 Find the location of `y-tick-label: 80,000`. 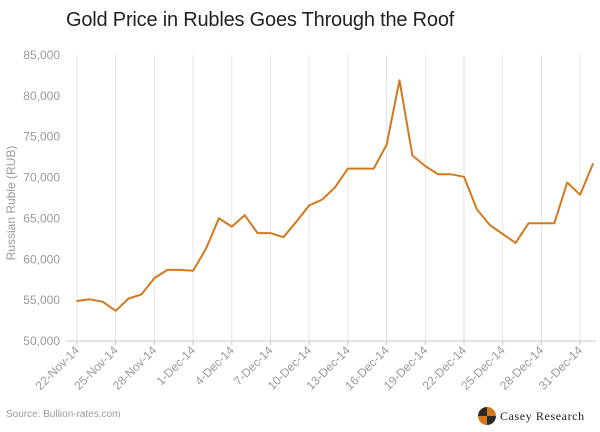

y-tick-label: 80,000 is located at coordinates (41, 96).